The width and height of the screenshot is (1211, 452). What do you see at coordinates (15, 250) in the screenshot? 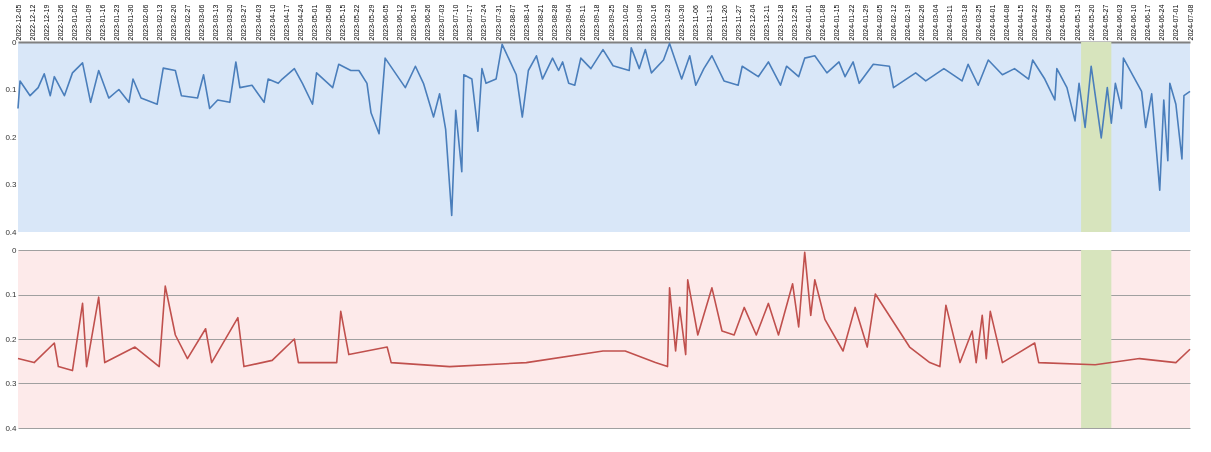
I see `y-tick-label: 0` at bounding box center [15, 250].